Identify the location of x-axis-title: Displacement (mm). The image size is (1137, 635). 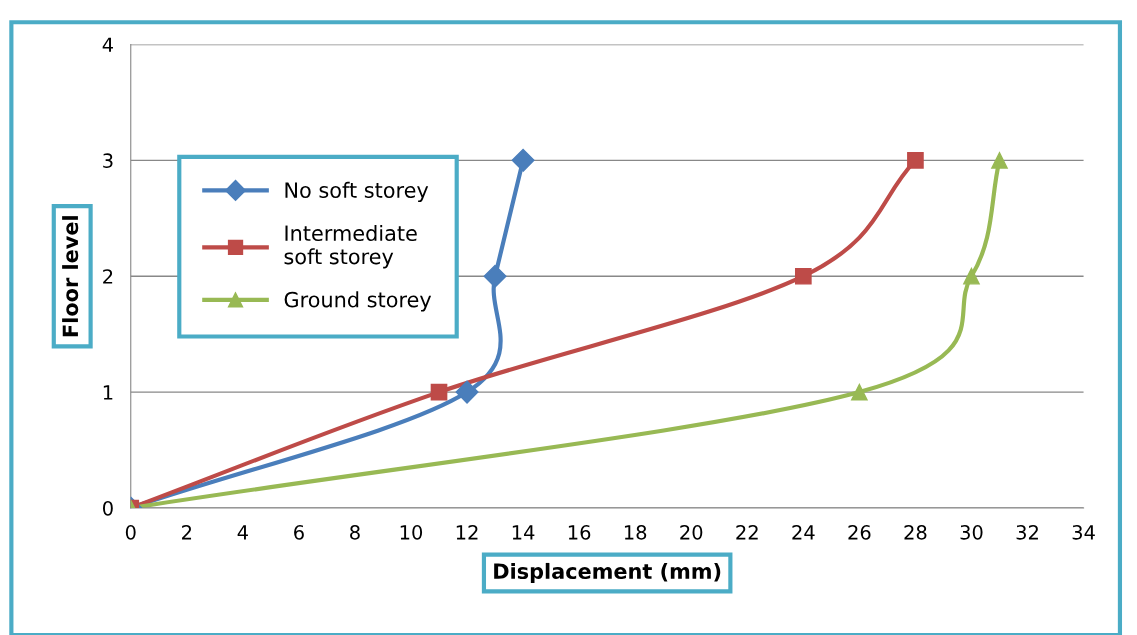
(607, 573).